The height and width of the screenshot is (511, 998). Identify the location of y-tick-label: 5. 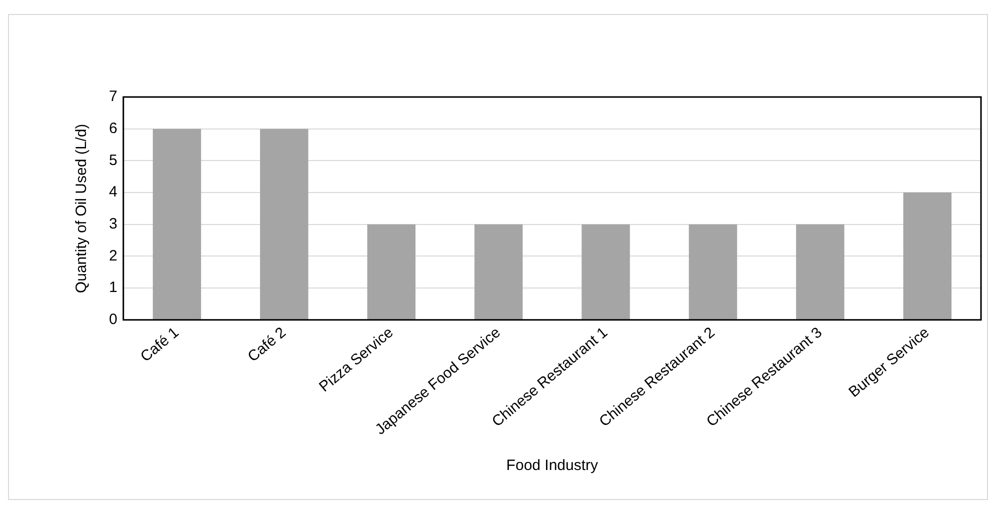
(113, 160).